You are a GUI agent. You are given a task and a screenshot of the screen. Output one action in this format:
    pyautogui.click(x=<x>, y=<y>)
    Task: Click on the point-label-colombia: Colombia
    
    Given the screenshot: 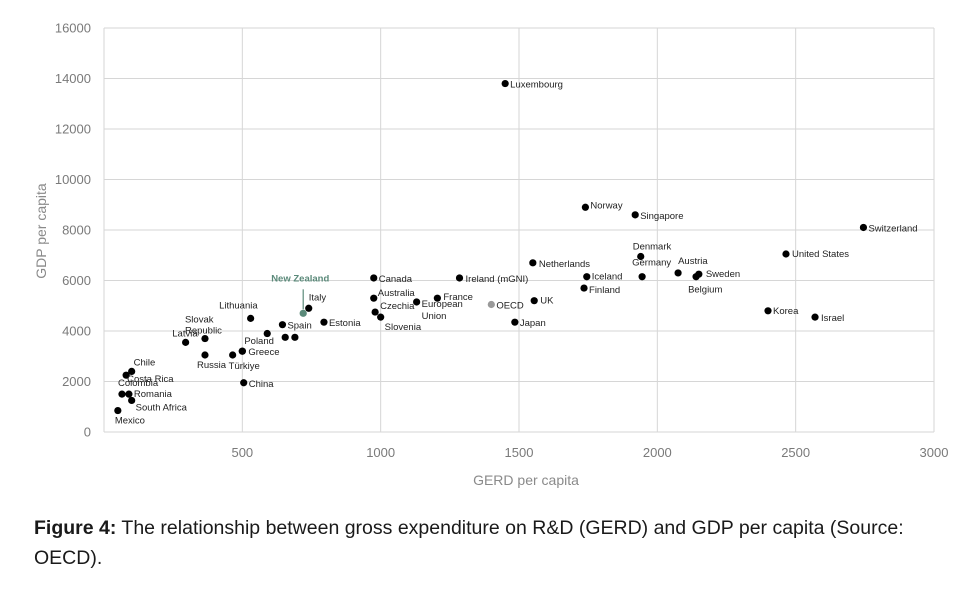 What is the action you would take?
    pyautogui.click(x=138, y=383)
    